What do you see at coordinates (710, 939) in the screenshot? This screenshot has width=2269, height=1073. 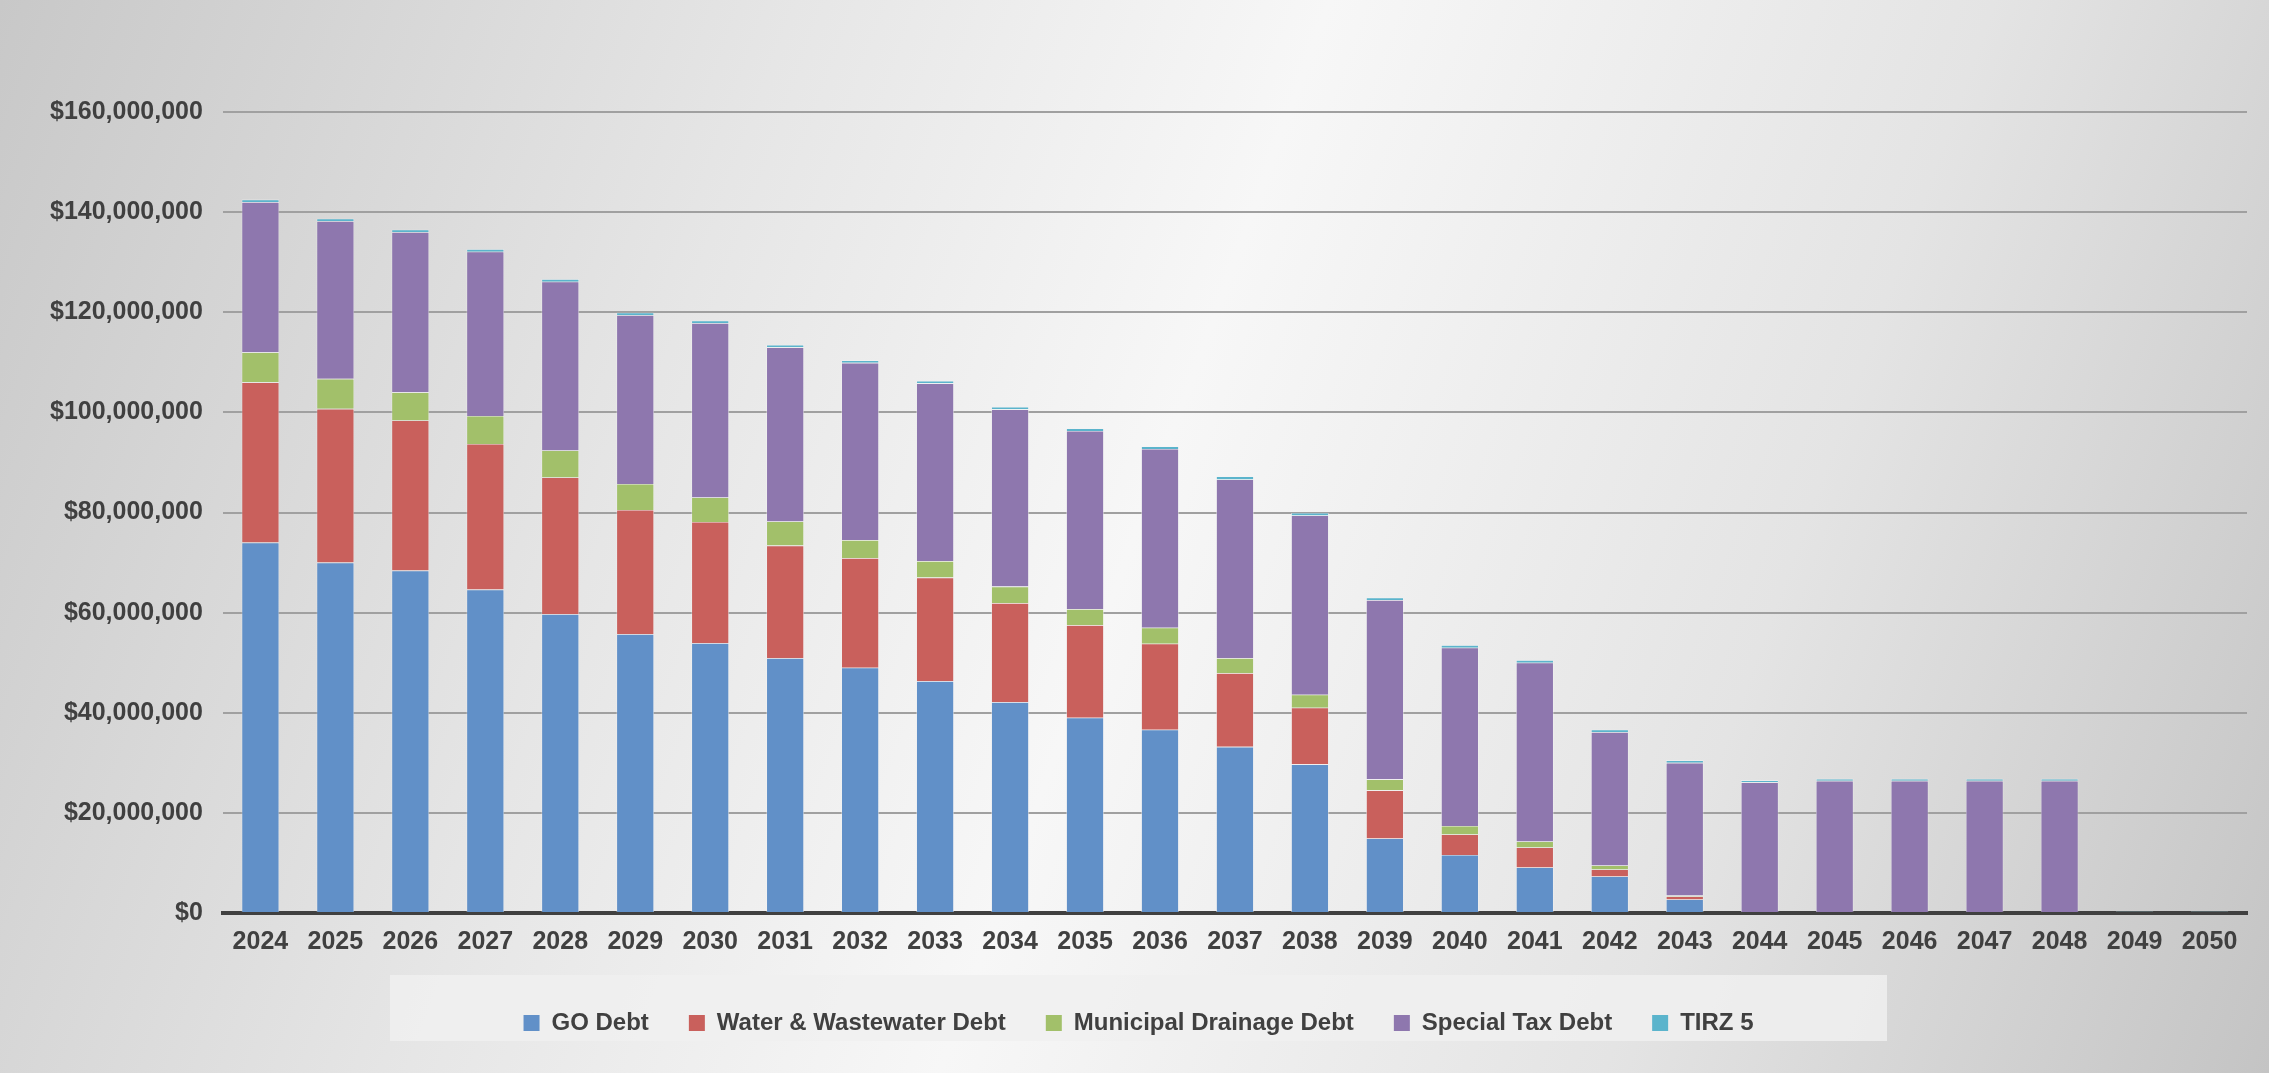 I see `x-tick-label: 2030` at bounding box center [710, 939].